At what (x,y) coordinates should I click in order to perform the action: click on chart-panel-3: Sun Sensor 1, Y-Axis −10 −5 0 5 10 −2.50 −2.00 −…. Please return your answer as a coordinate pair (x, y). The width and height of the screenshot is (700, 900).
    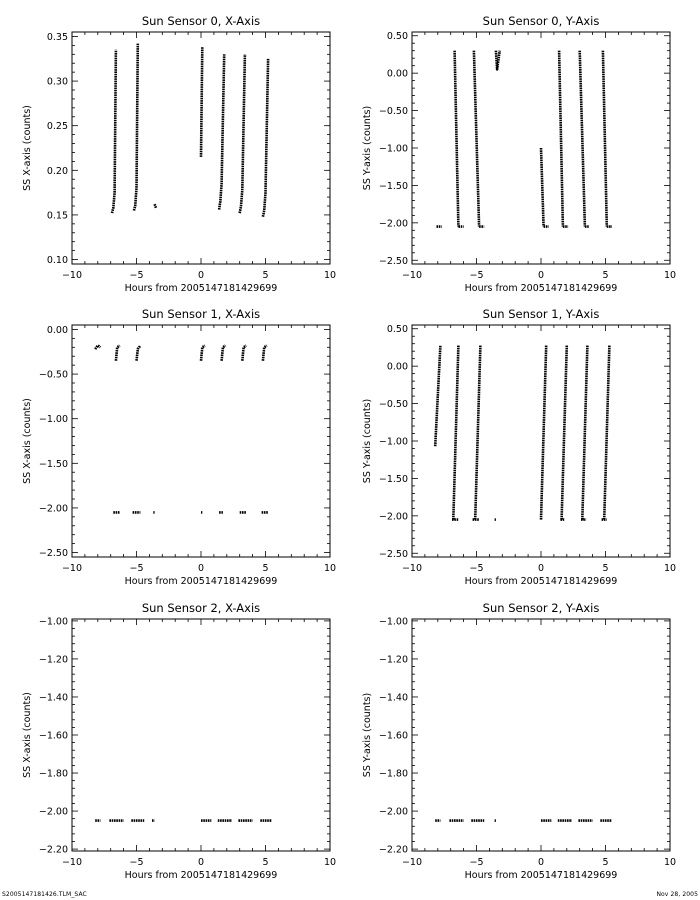
    Looking at the image, I should click on (519, 447).